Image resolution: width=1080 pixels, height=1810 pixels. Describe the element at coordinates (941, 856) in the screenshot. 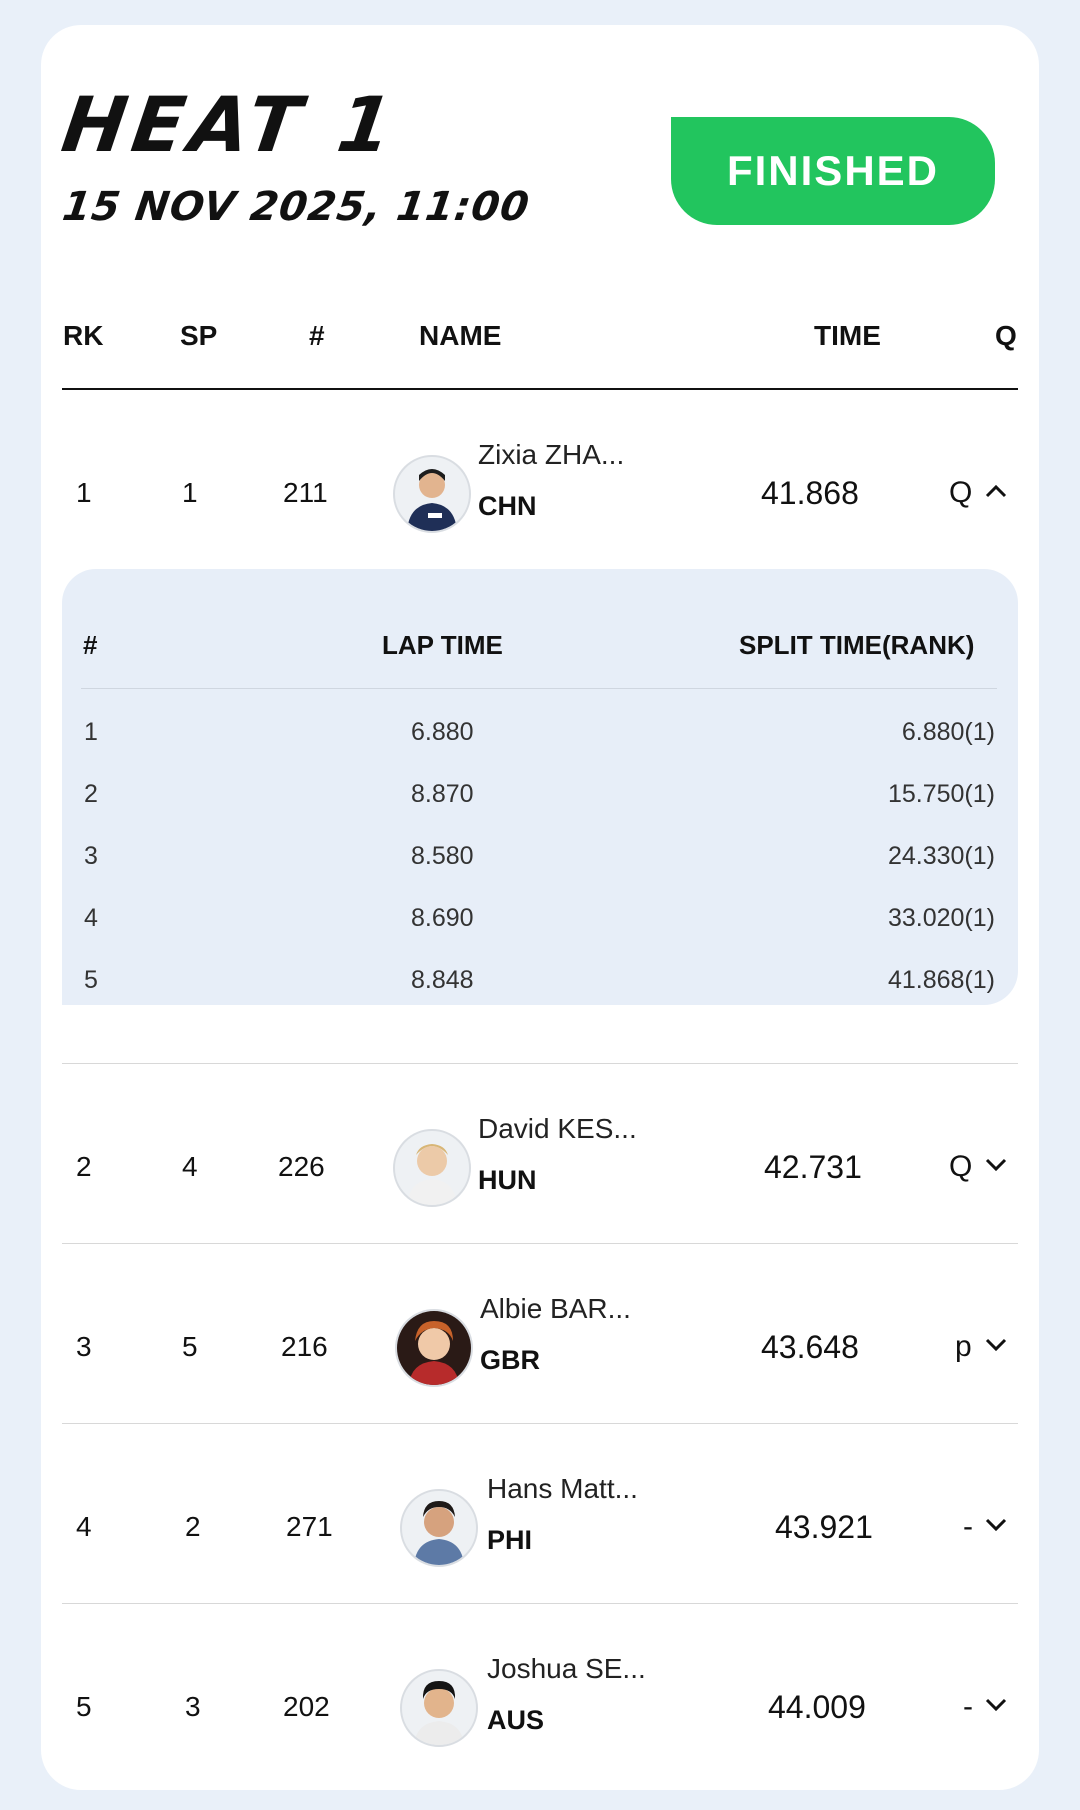

I see `split-time: 24.330(1)` at that location.